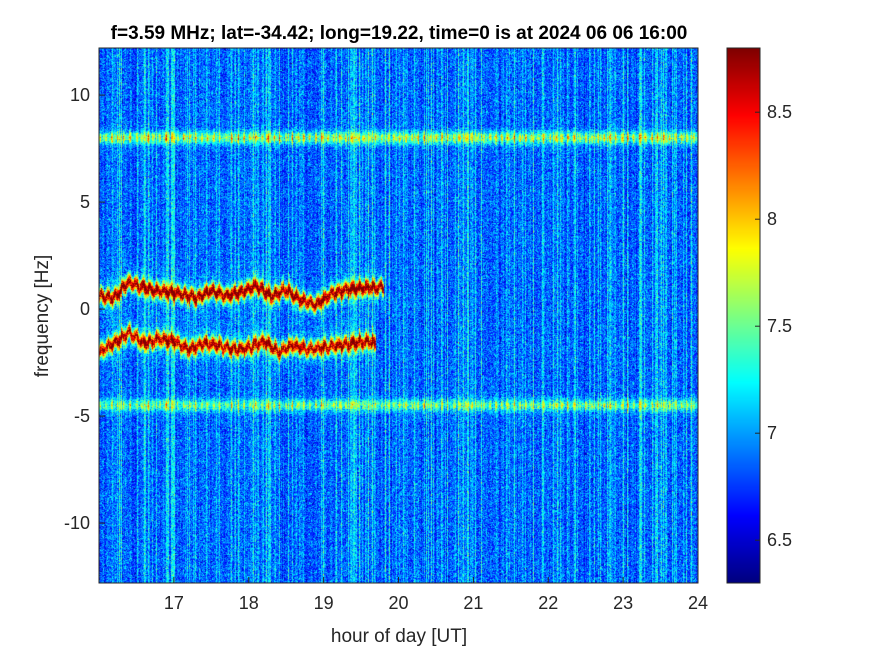  I want to click on colorbar: 6.5 7 7.5 8 8.5, so click(759, 315).